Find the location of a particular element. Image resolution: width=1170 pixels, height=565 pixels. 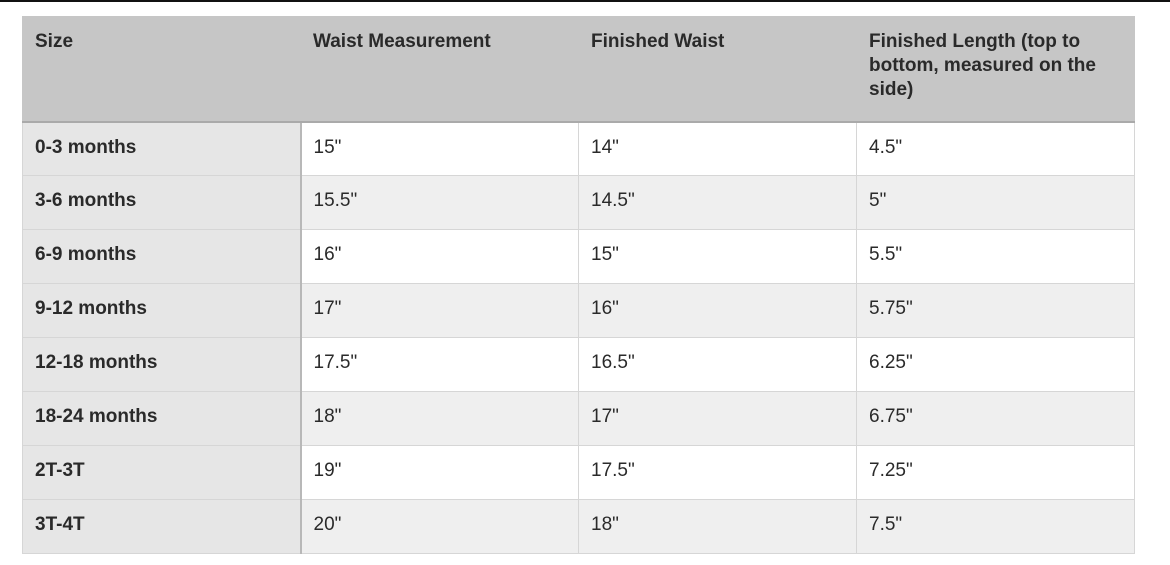

cell-waist-measurement: 15.5" is located at coordinates (439, 202).